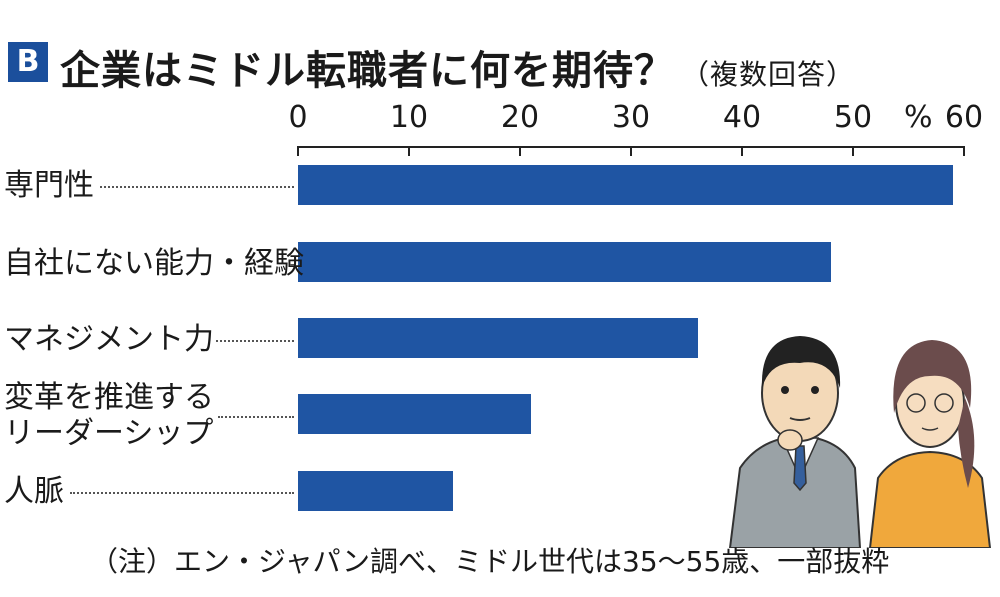 The width and height of the screenshot is (1000, 597). What do you see at coordinates (298, 117) in the screenshot?
I see `x-tick-label: 0` at bounding box center [298, 117].